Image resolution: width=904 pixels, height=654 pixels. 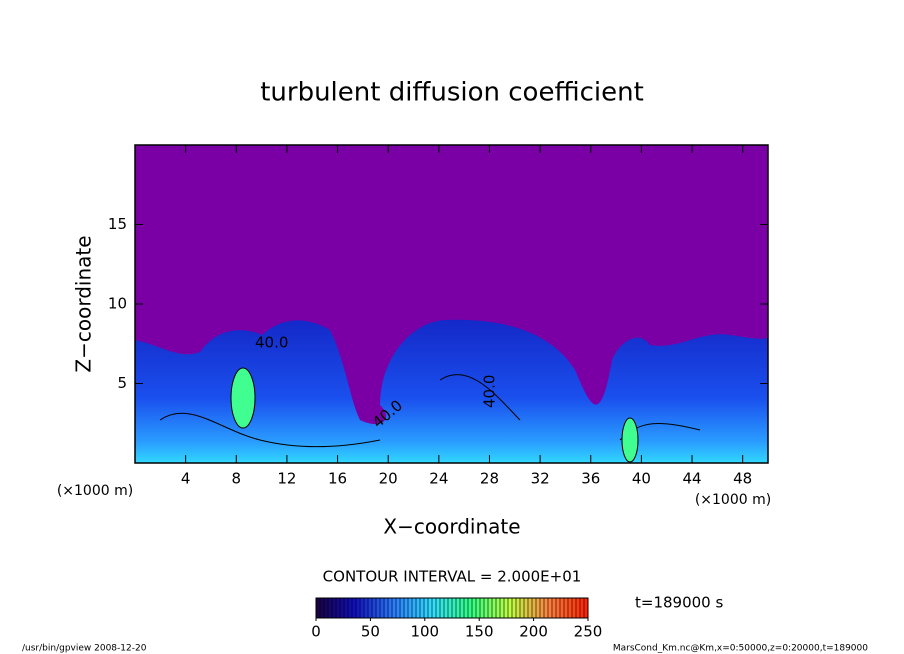 What do you see at coordinates (424, 632) in the screenshot?
I see `colorbar-tick-label: 100` at bounding box center [424, 632].